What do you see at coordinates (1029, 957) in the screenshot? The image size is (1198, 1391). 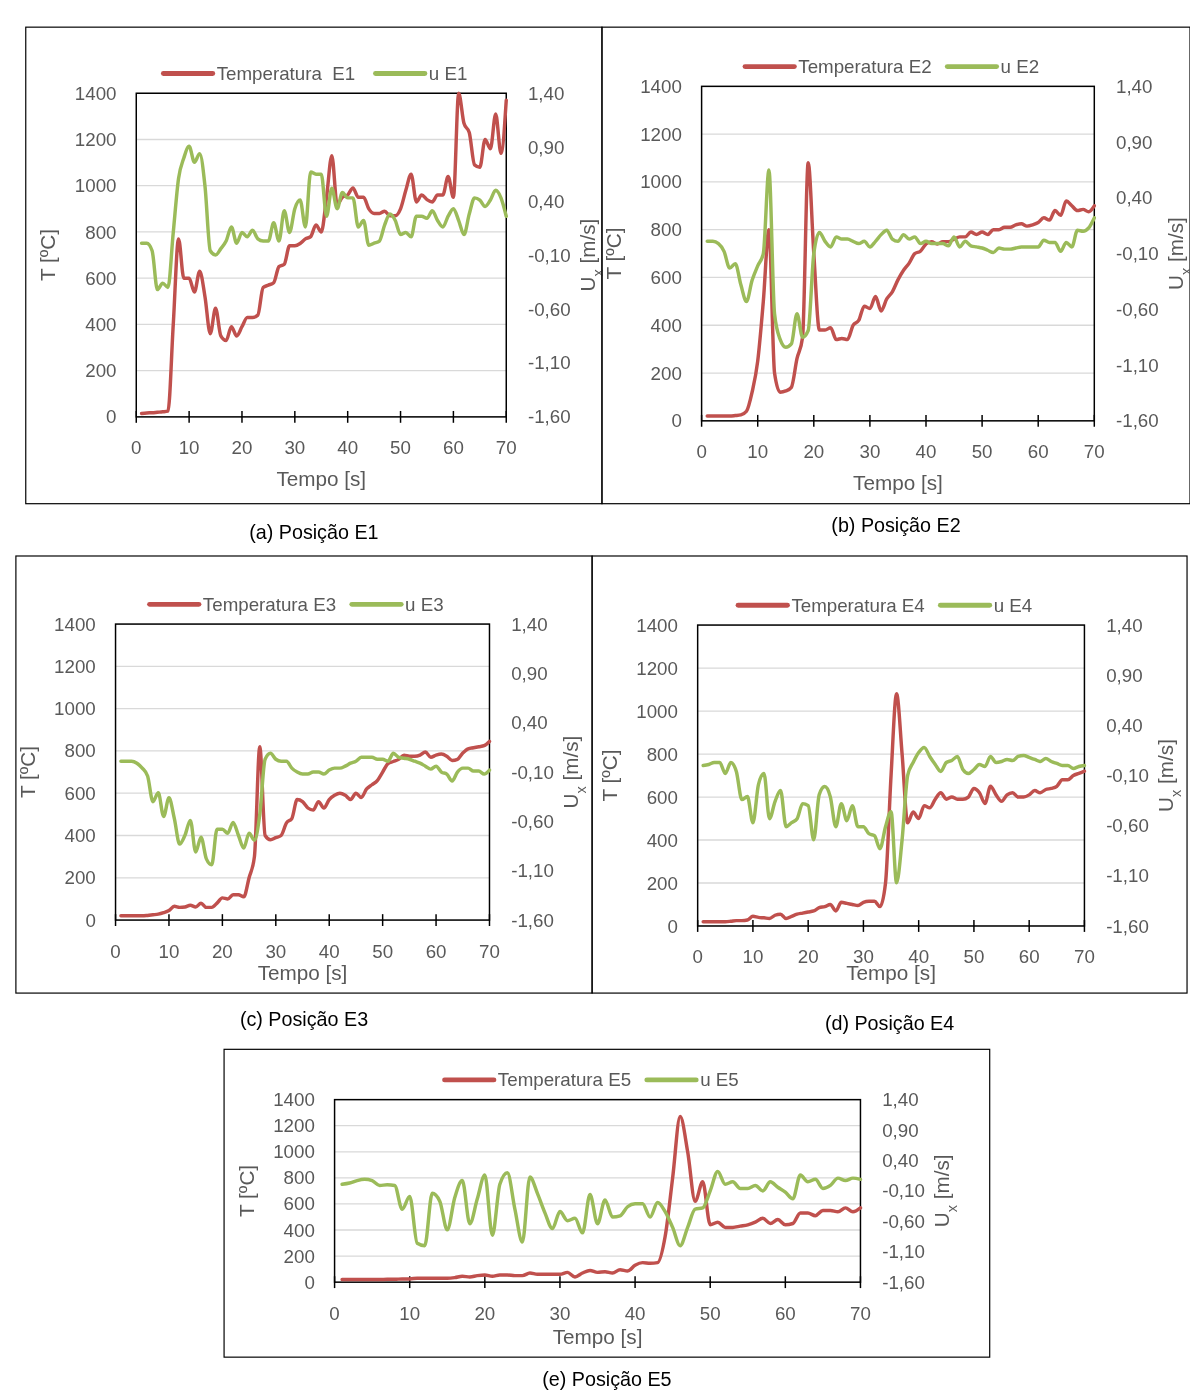 I see `x-tick-label: 60` at bounding box center [1029, 957].